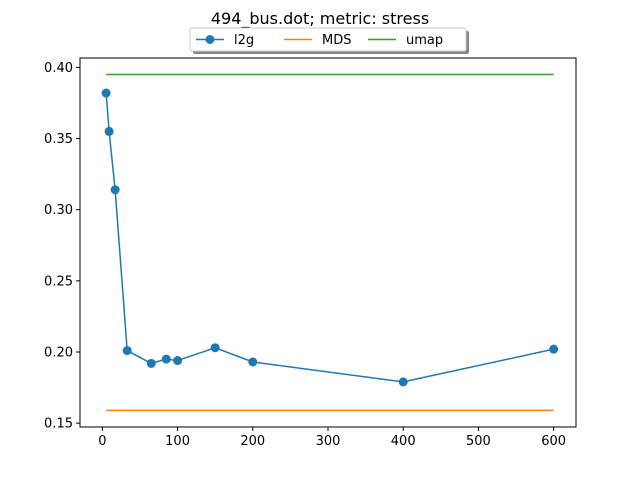  What do you see at coordinates (58, 281) in the screenshot?
I see `y-tick-label: 0.25` at bounding box center [58, 281].